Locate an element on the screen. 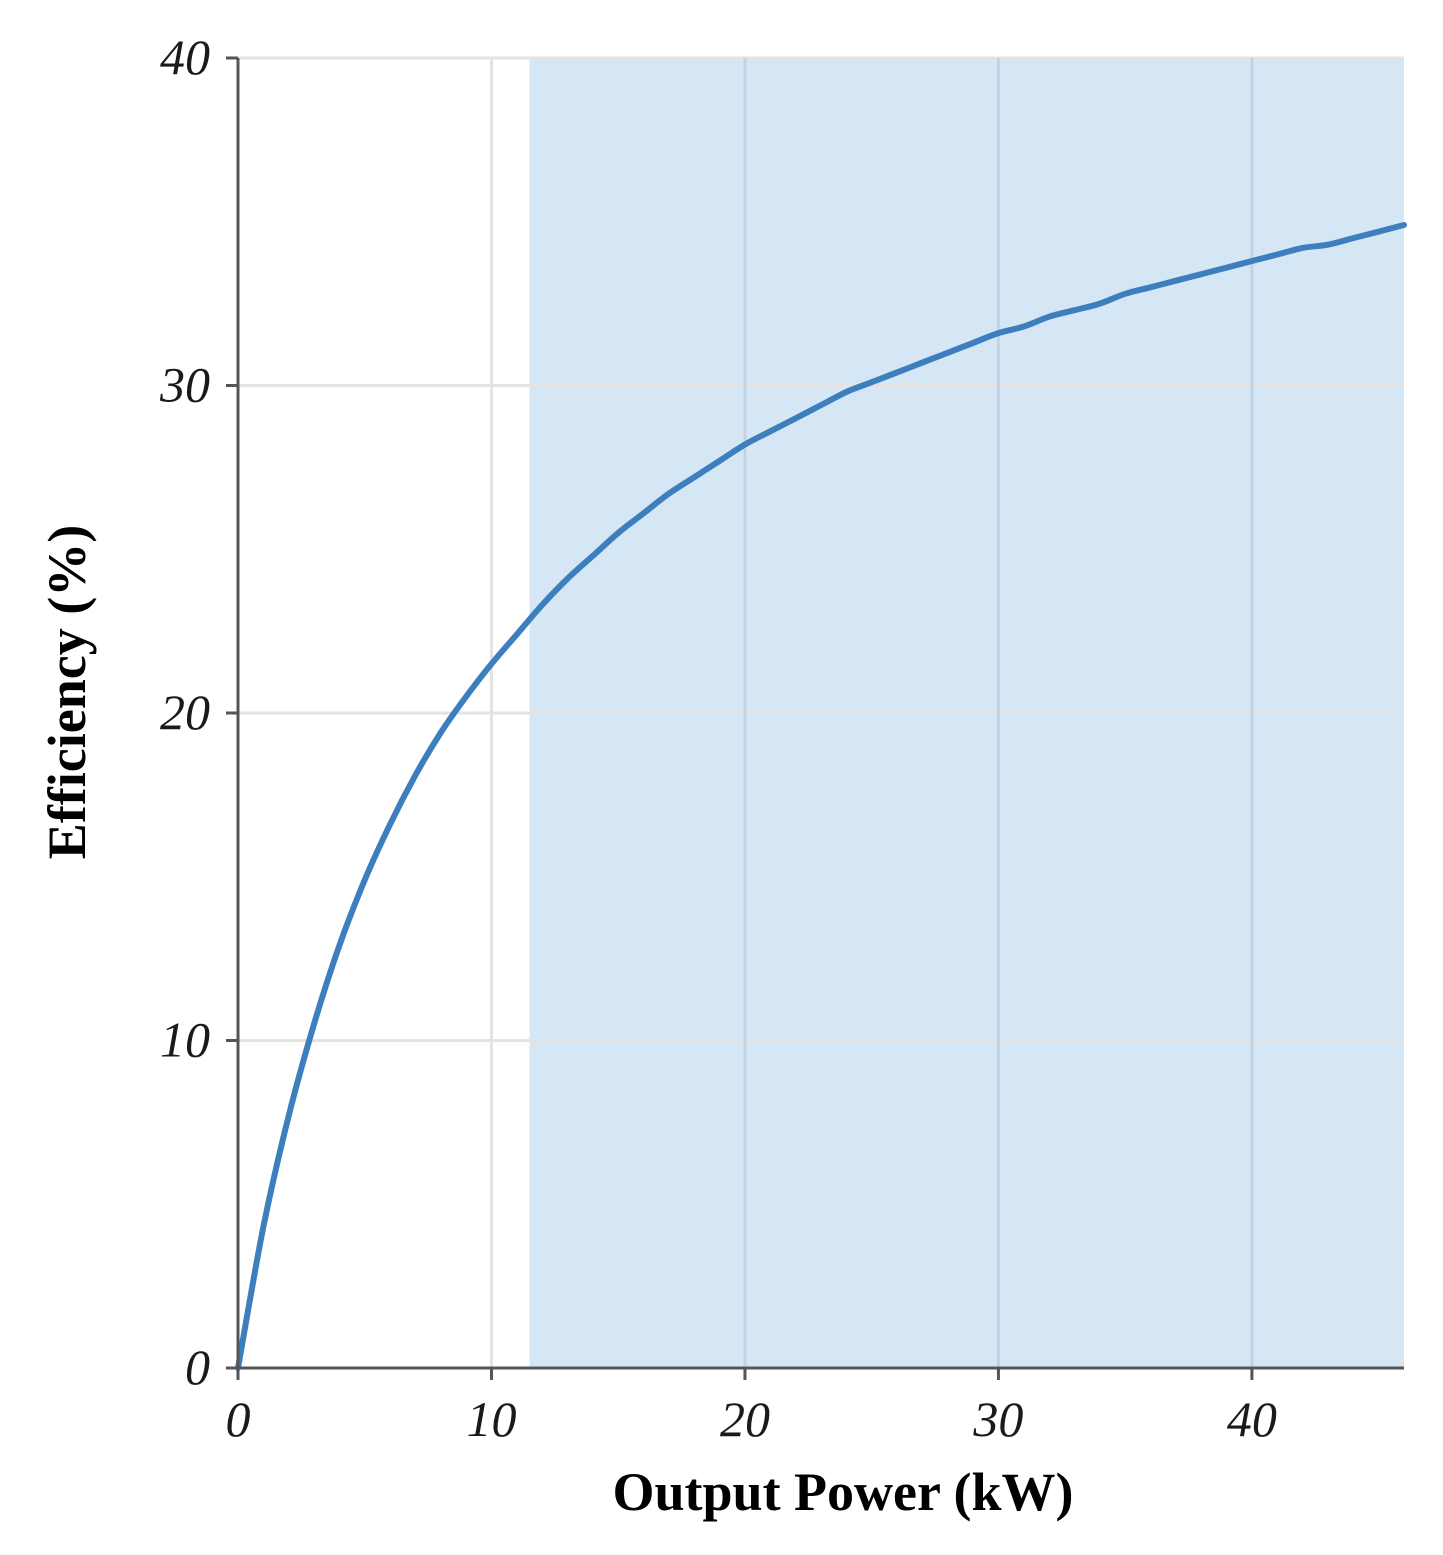 This screenshot has height=1555, width=1443. x-tick-label: 40 is located at coordinates (1252, 1419).